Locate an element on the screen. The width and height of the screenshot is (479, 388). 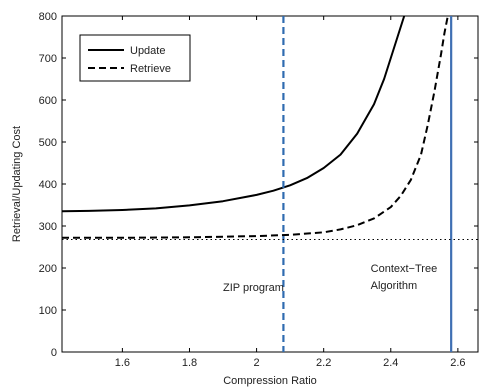
y-tick-label: 100 is located at coordinates (48, 311).